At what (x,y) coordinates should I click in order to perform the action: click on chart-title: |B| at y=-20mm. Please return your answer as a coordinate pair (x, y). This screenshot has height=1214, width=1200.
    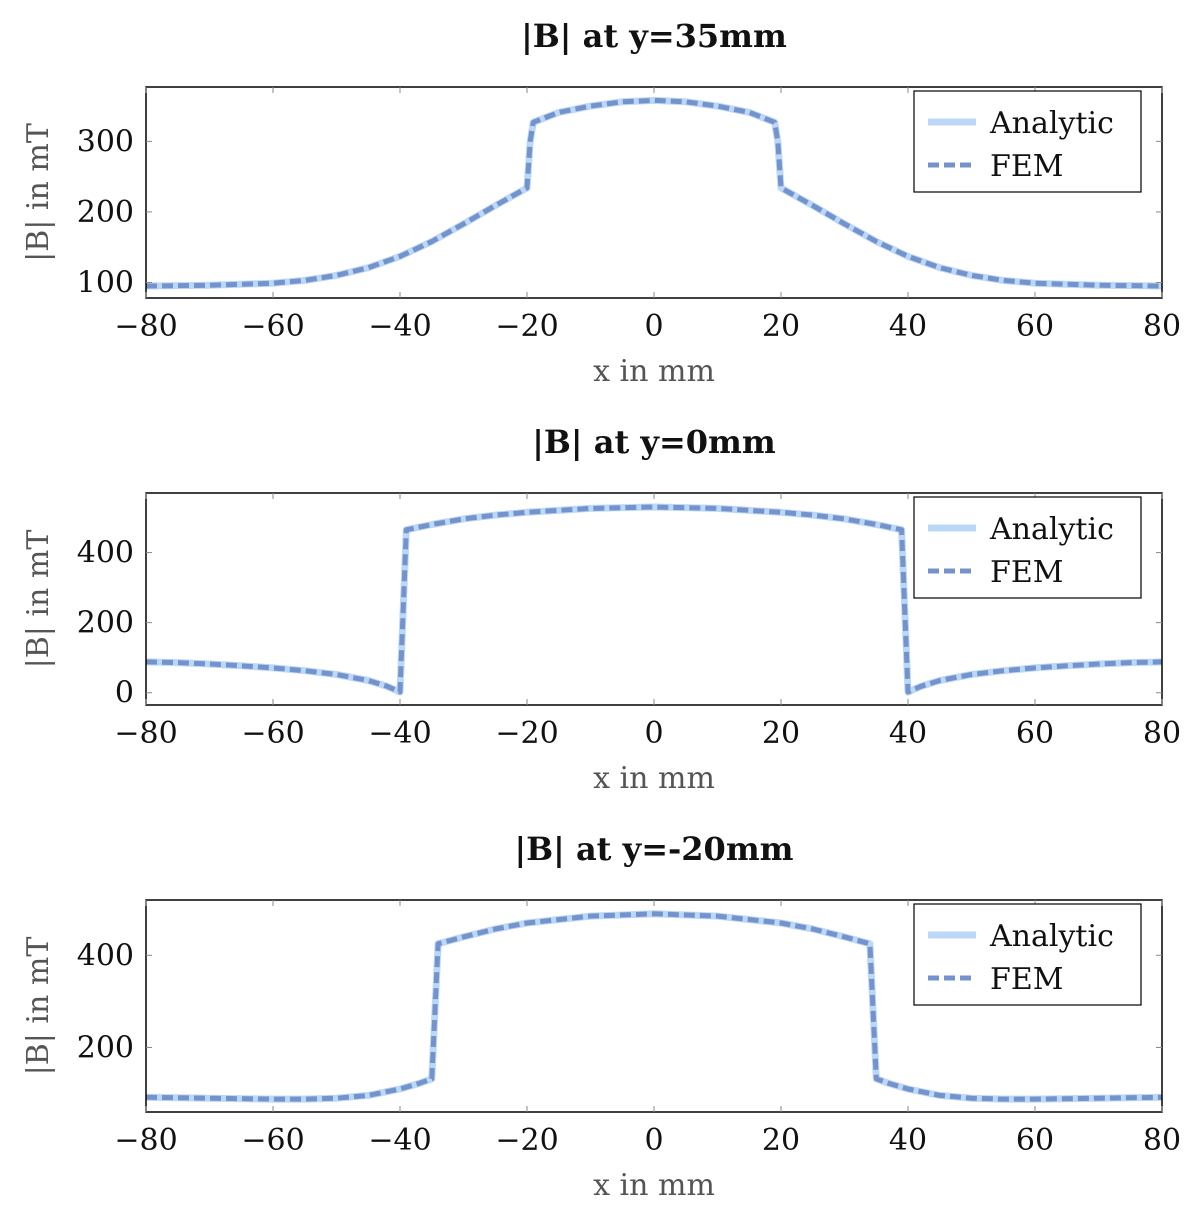
    Looking at the image, I should click on (653, 849).